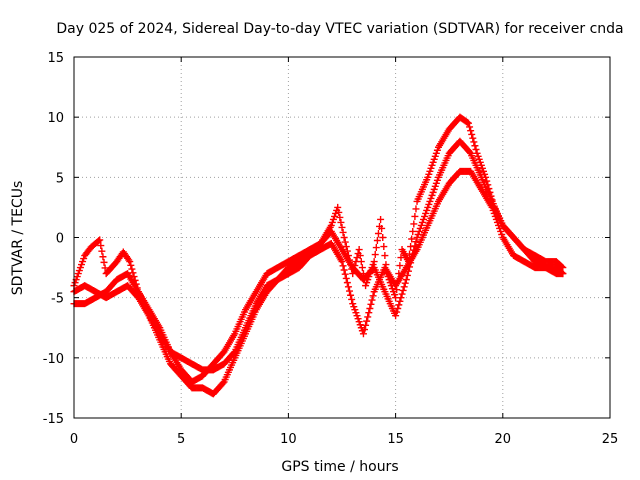 The width and height of the screenshot is (640, 480). What do you see at coordinates (57, 299) in the screenshot?
I see `y-tick-label: -5` at bounding box center [57, 299].